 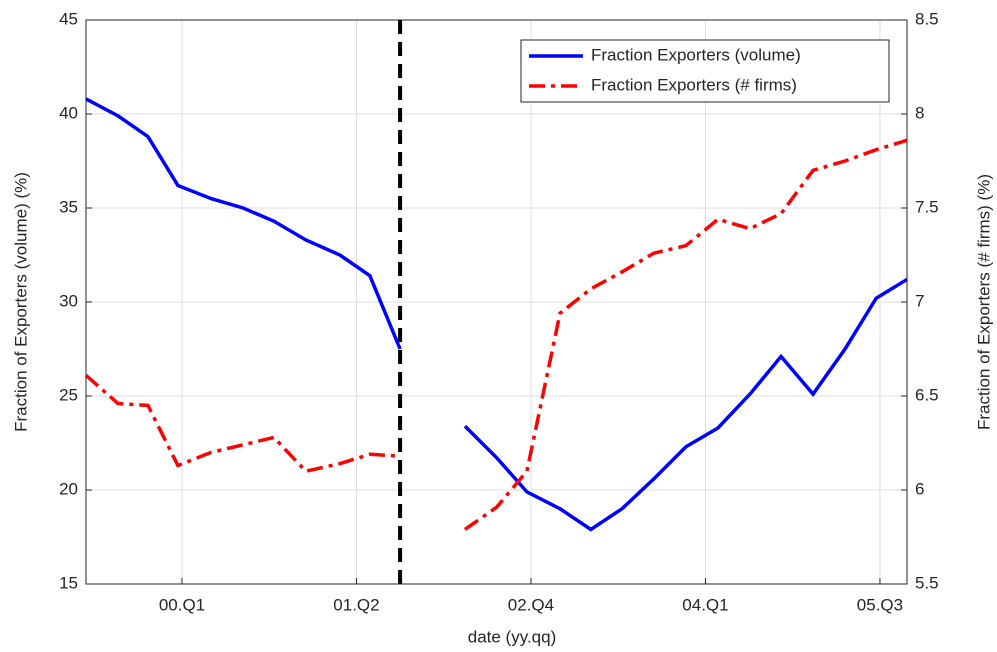 What do you see at coordinates (880, 604) in the screenshot?
I see `x-tick-label: 05.Q3` at bounding box center [880, 604].